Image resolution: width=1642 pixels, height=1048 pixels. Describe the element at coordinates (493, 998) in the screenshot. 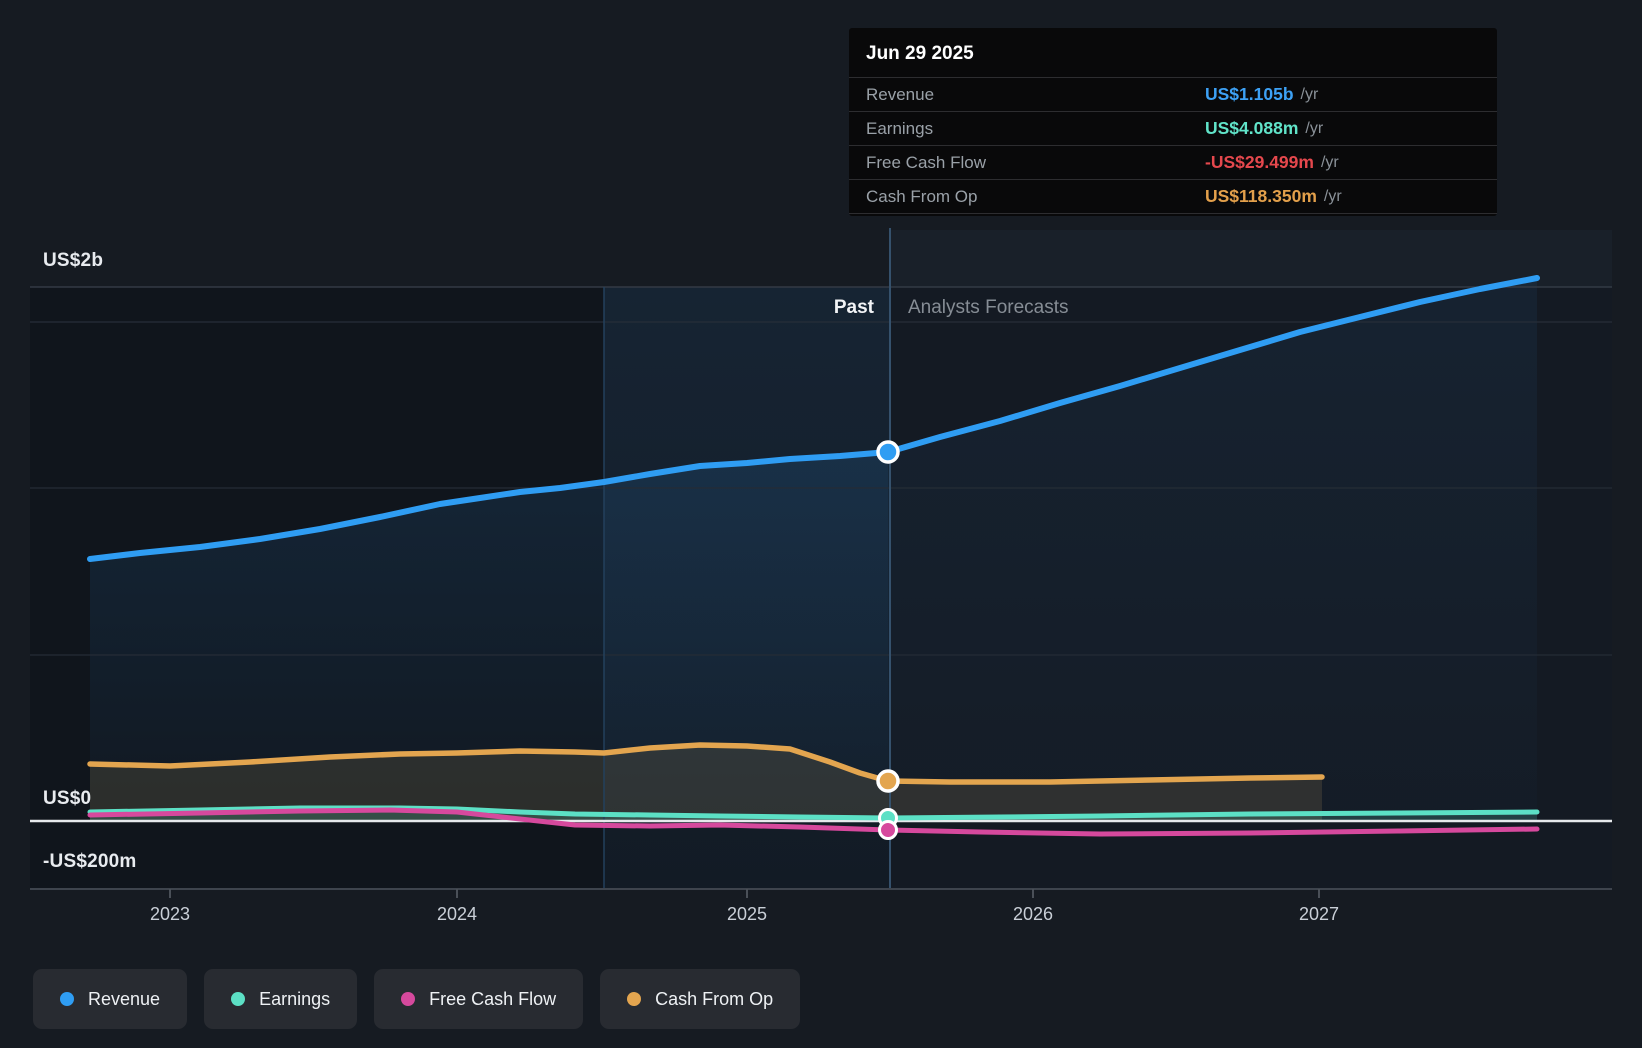

I see `legend-label-free-cash-flow: Free Cash Flow` at that location.